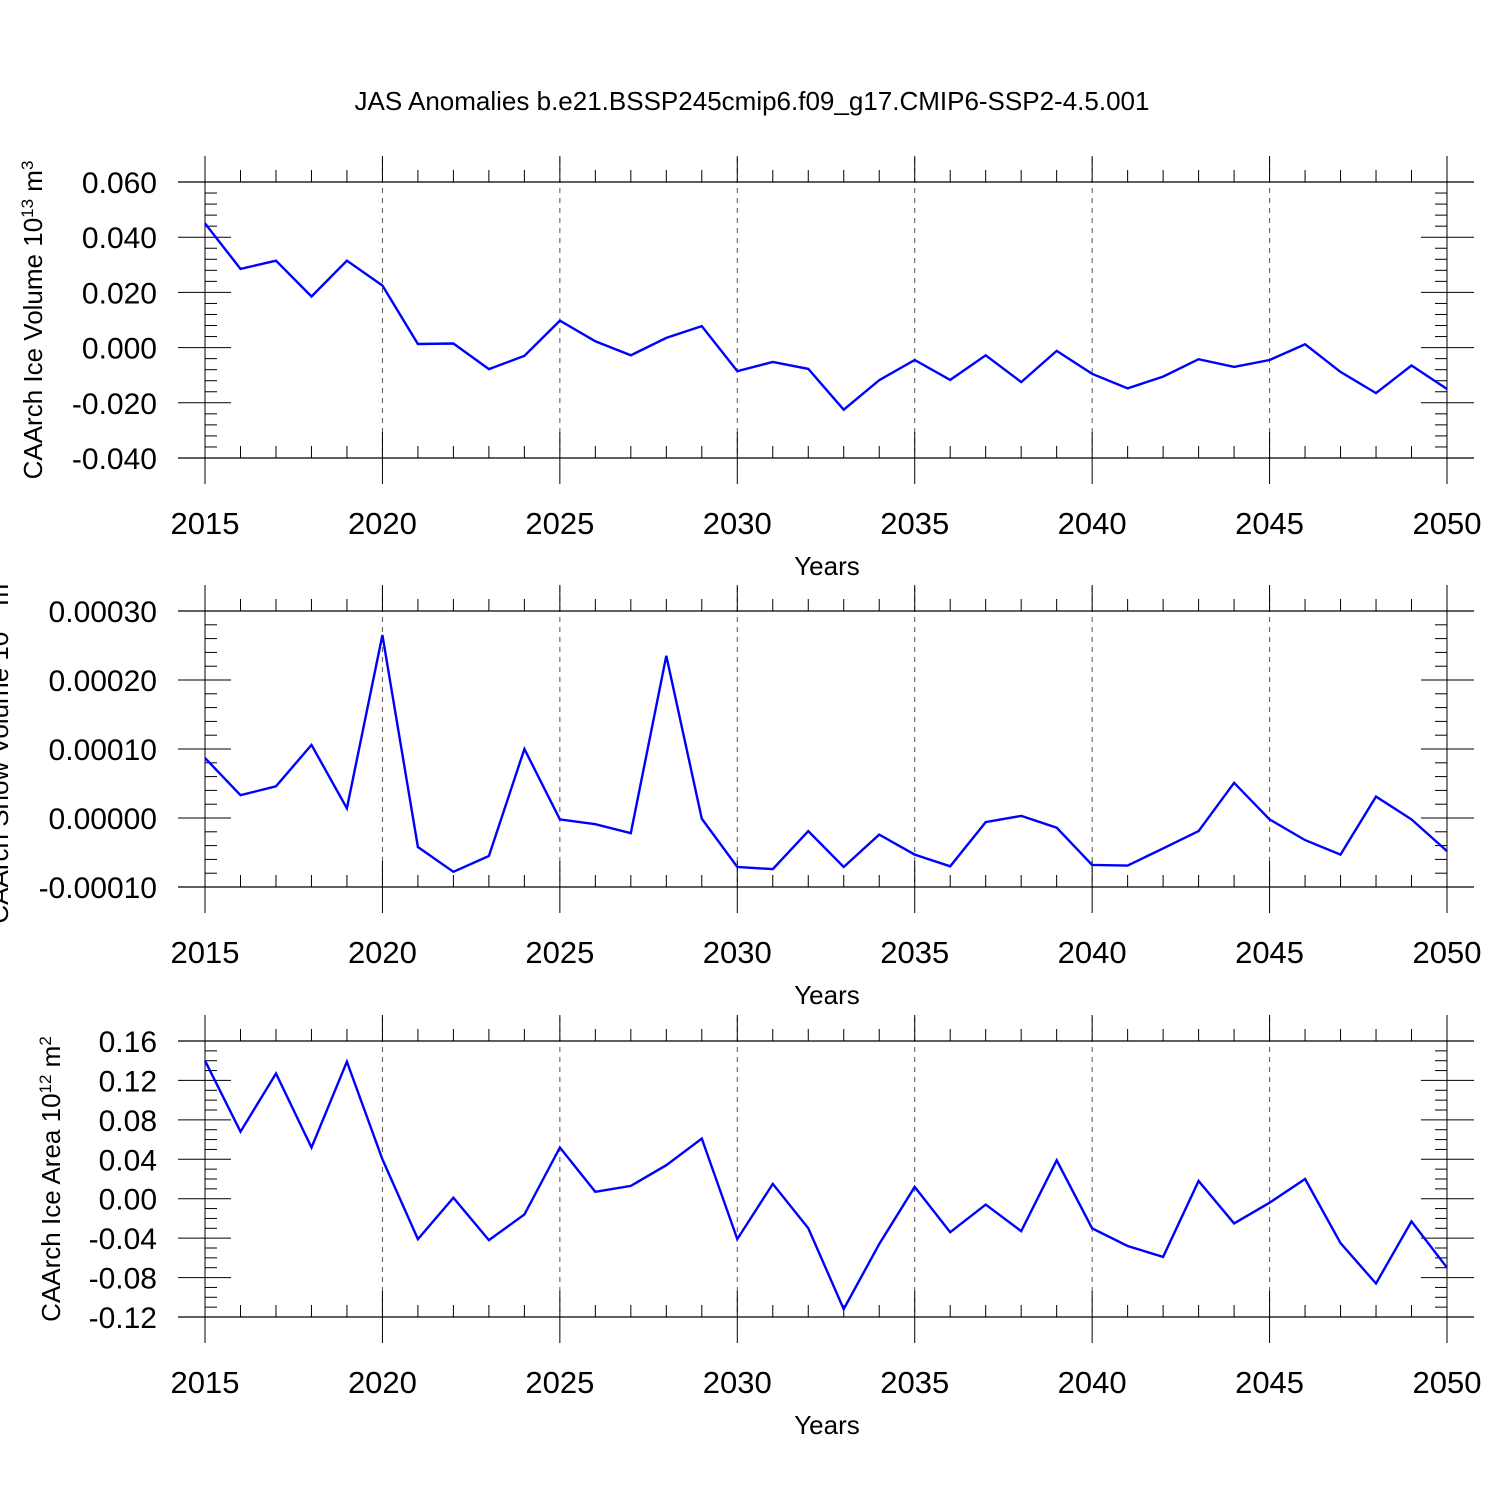 This screenshot has height=1500, width=1500. Describe the element at coordinates (119, 183) in the screenshot. I see `y-tick-label: 0.060` at that location.